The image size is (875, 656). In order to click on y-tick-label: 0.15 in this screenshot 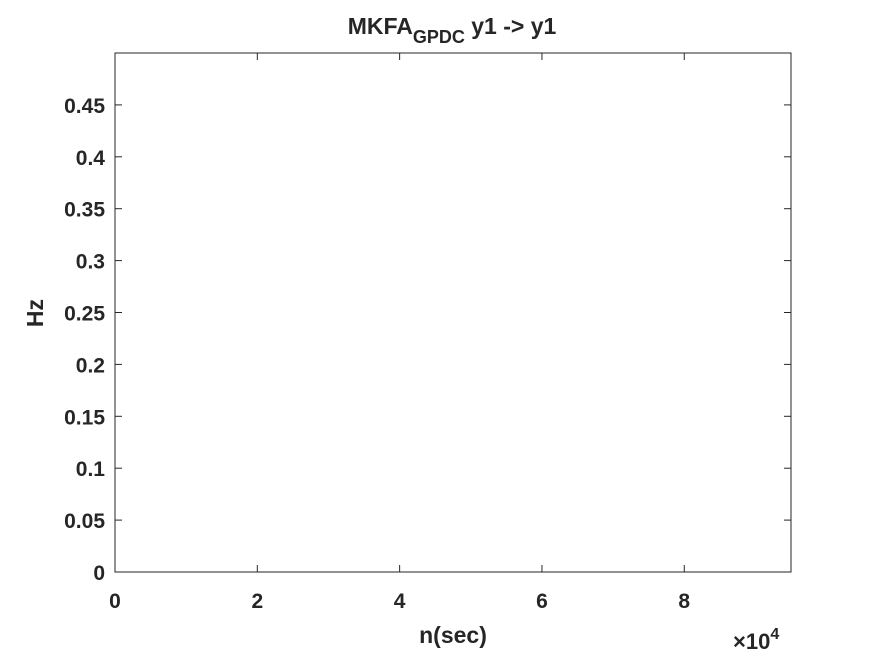, I will do `click(84, 417)`.